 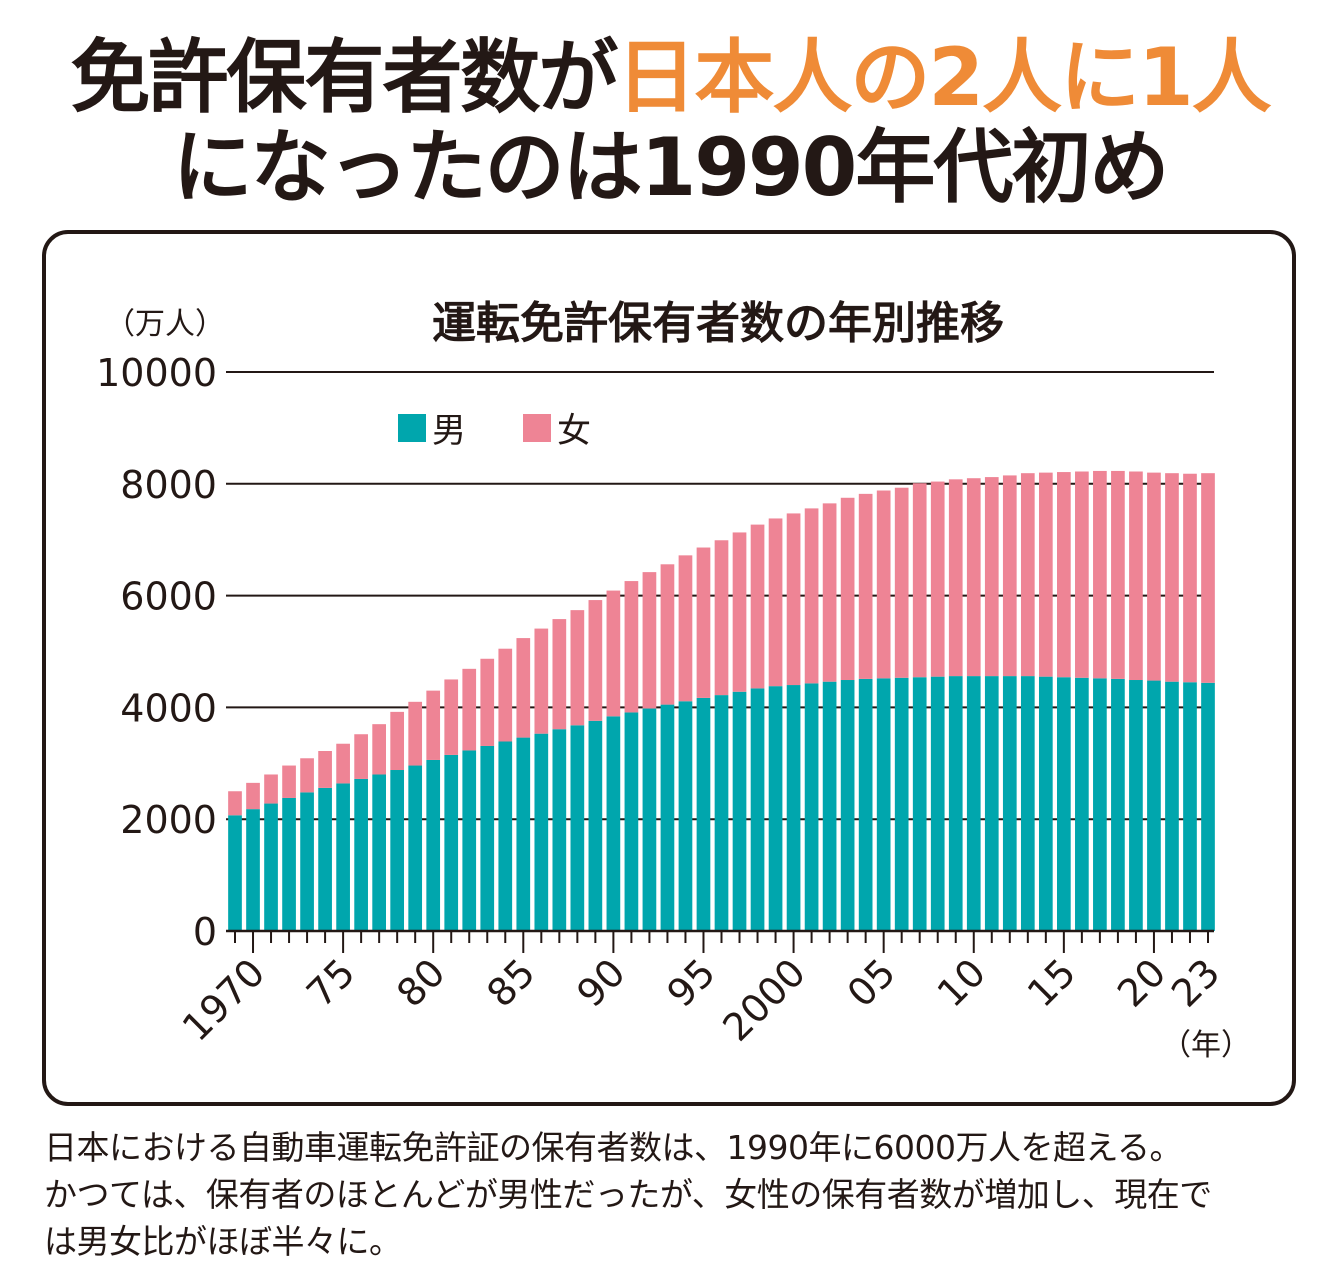 I want to click on x-tick-label: 1970, so click(x=224, y=1000).